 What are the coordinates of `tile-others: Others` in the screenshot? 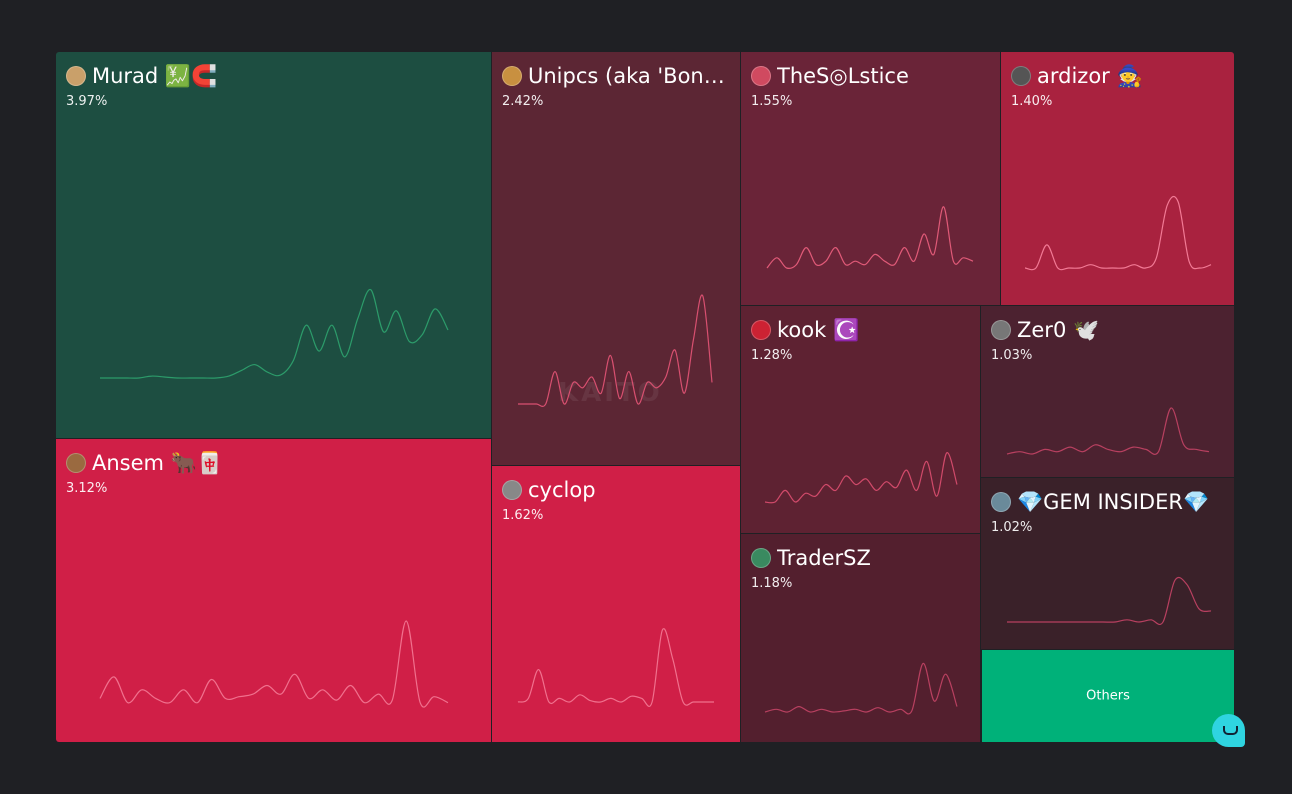 It's located at (1108, 696).